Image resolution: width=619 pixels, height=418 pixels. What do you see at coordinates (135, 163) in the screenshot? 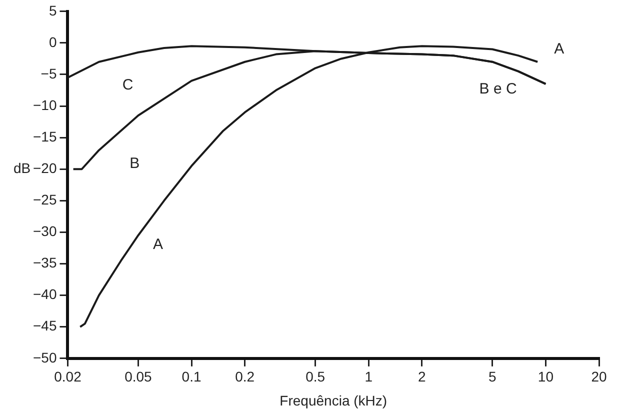
I see `annotation: B` at bounding box center [135, 163].